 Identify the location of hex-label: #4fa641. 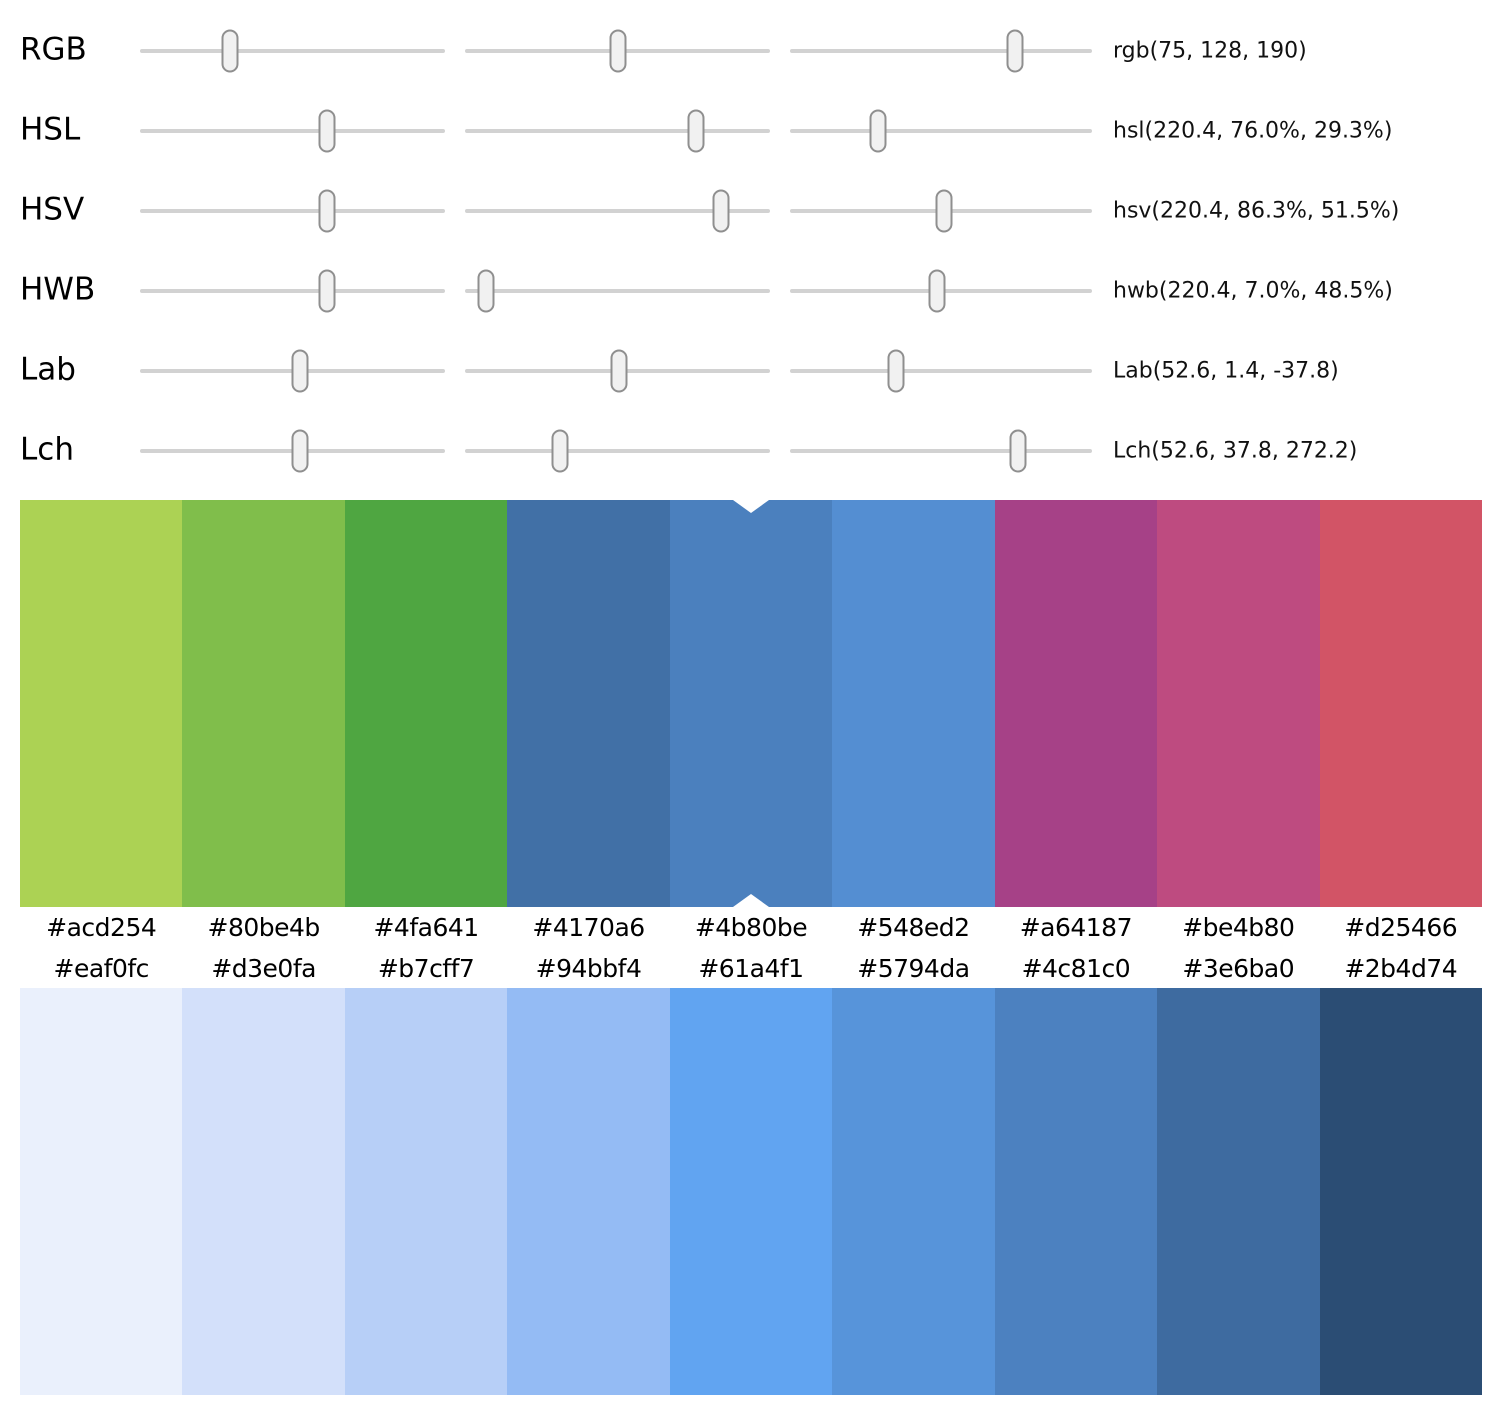
(426, 927).